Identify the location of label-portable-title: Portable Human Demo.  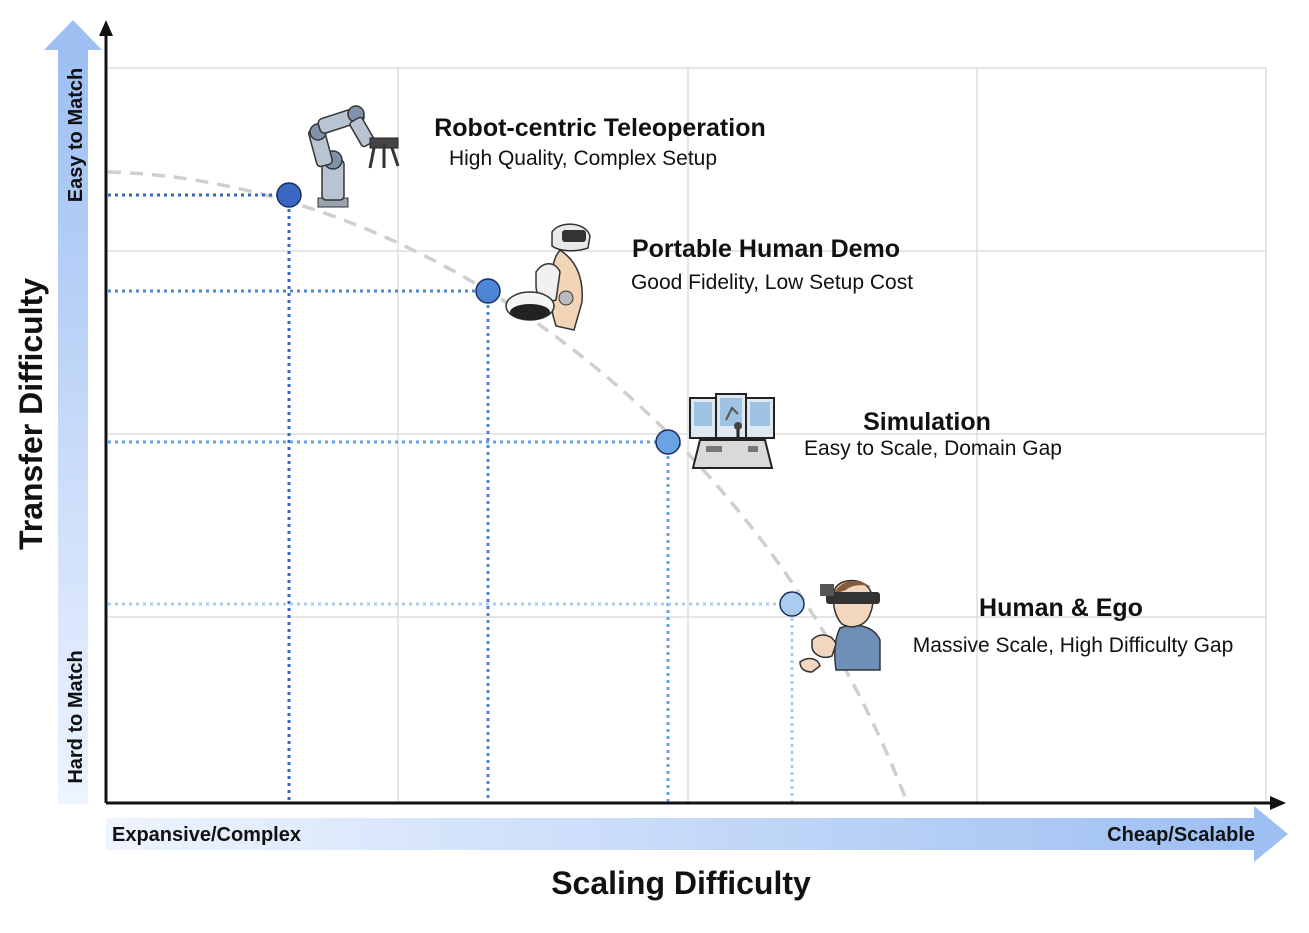
(766, 249).